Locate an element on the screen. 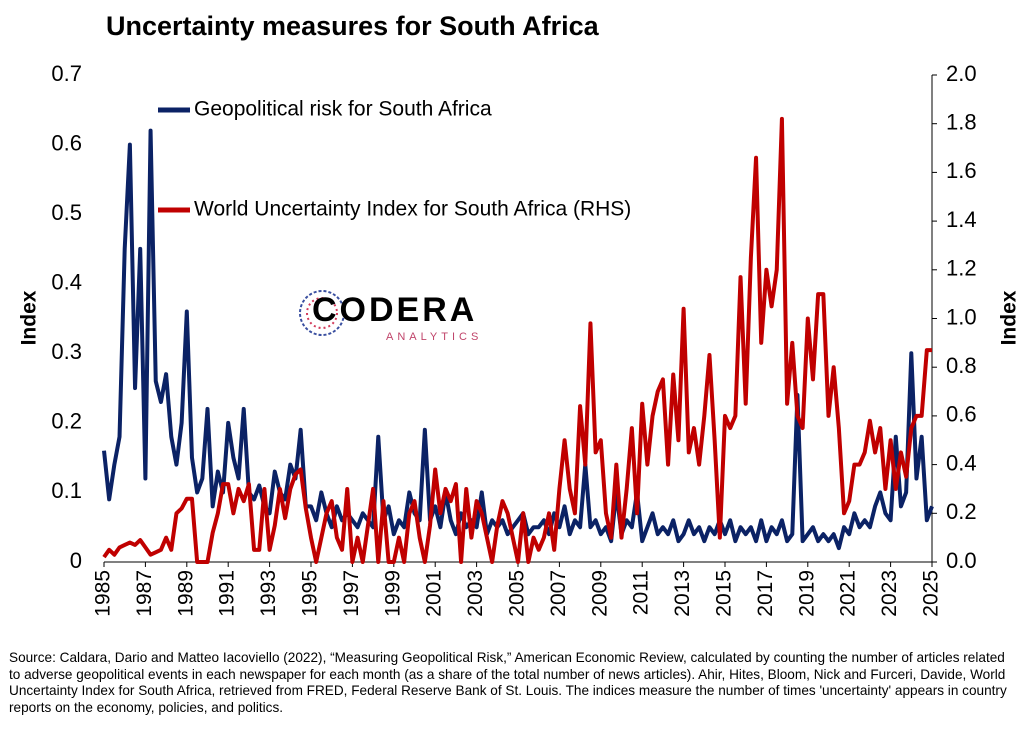 The height and width of the screenshot is (749, 1024). y-tick-label: 0.2 is located at coordinates (66, 421).